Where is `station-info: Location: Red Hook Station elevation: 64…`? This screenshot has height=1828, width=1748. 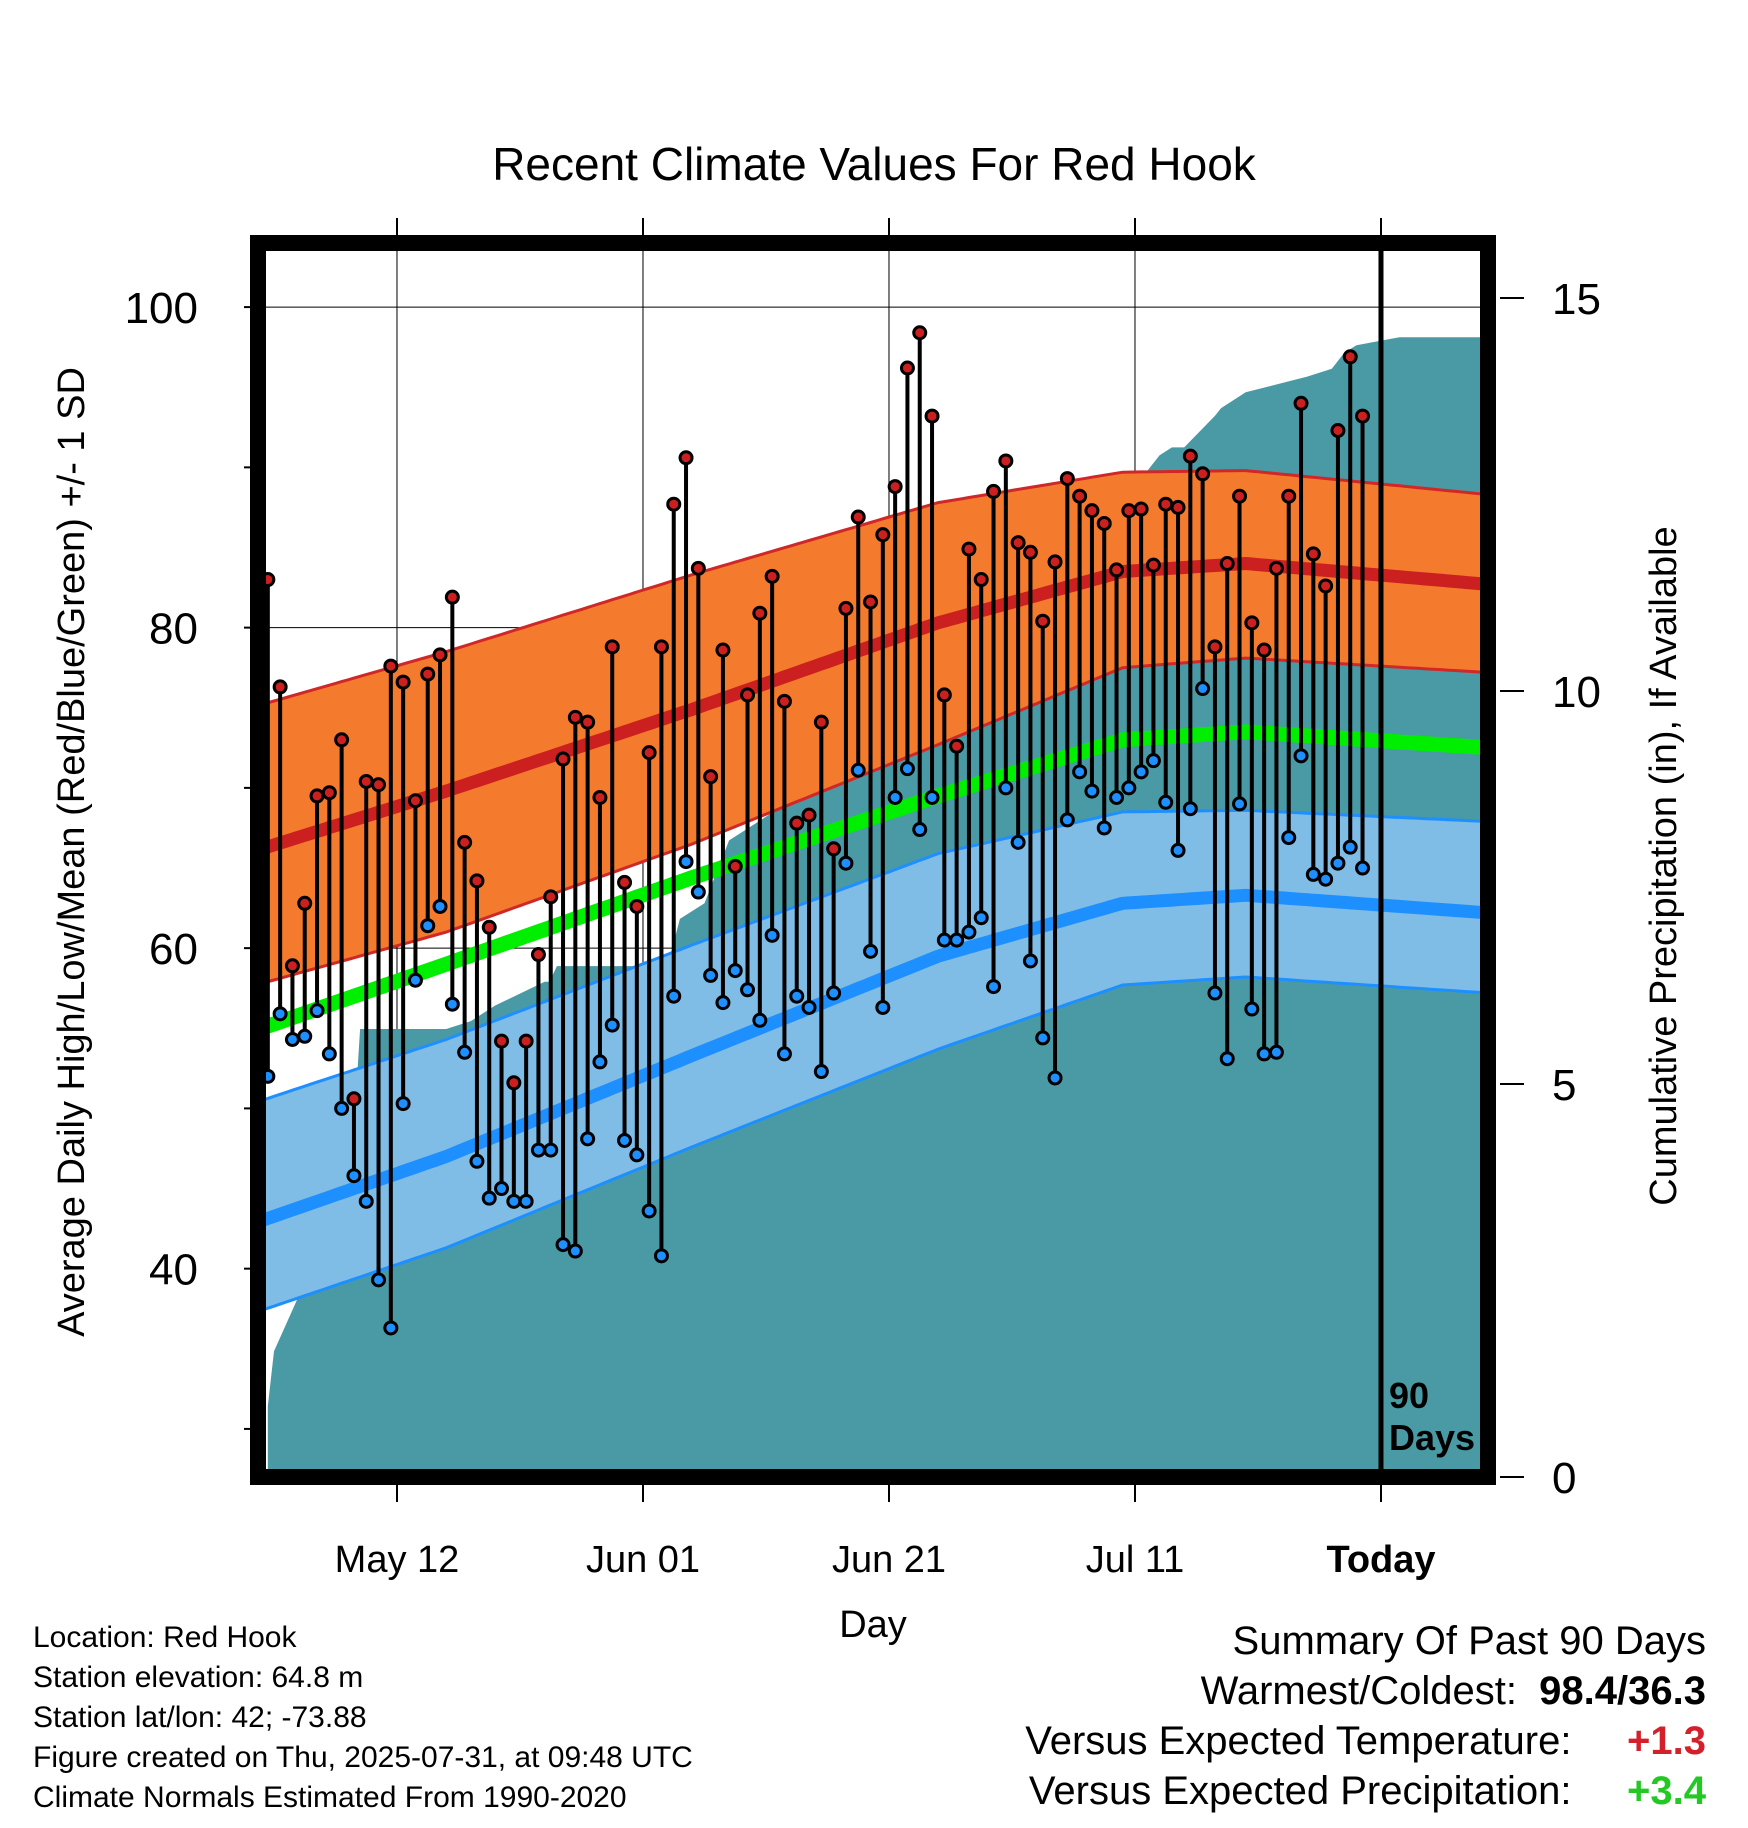
station-info: Location: Red Hook Station elevation: 64… is located at coordinates (363, 1718).